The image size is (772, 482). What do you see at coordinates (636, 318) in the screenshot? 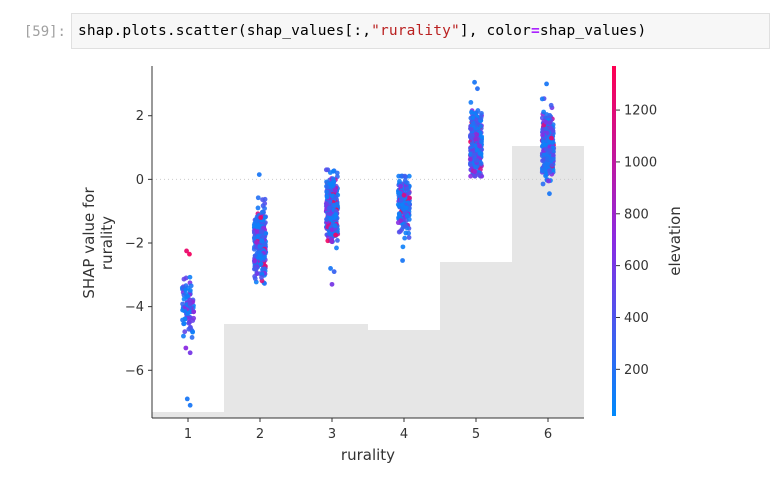
I see `colorbar-tick-label: 400` at bounding box center [636, 318].